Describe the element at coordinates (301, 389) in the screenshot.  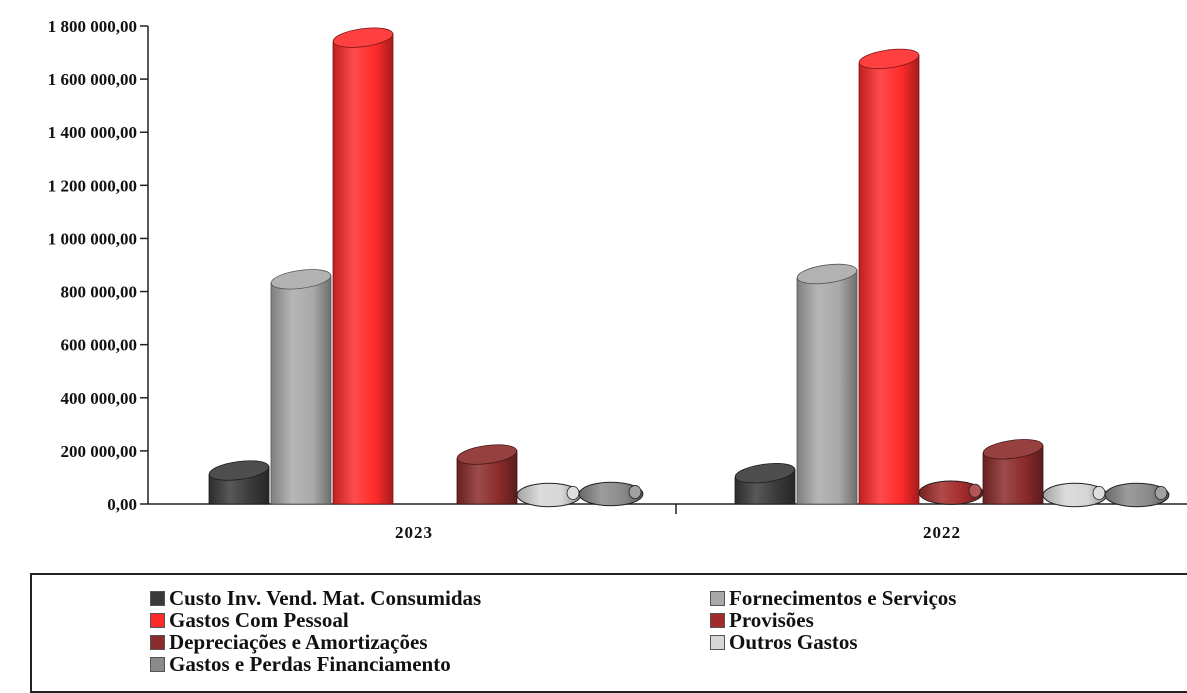
I see `bar-1-2023` at that location.